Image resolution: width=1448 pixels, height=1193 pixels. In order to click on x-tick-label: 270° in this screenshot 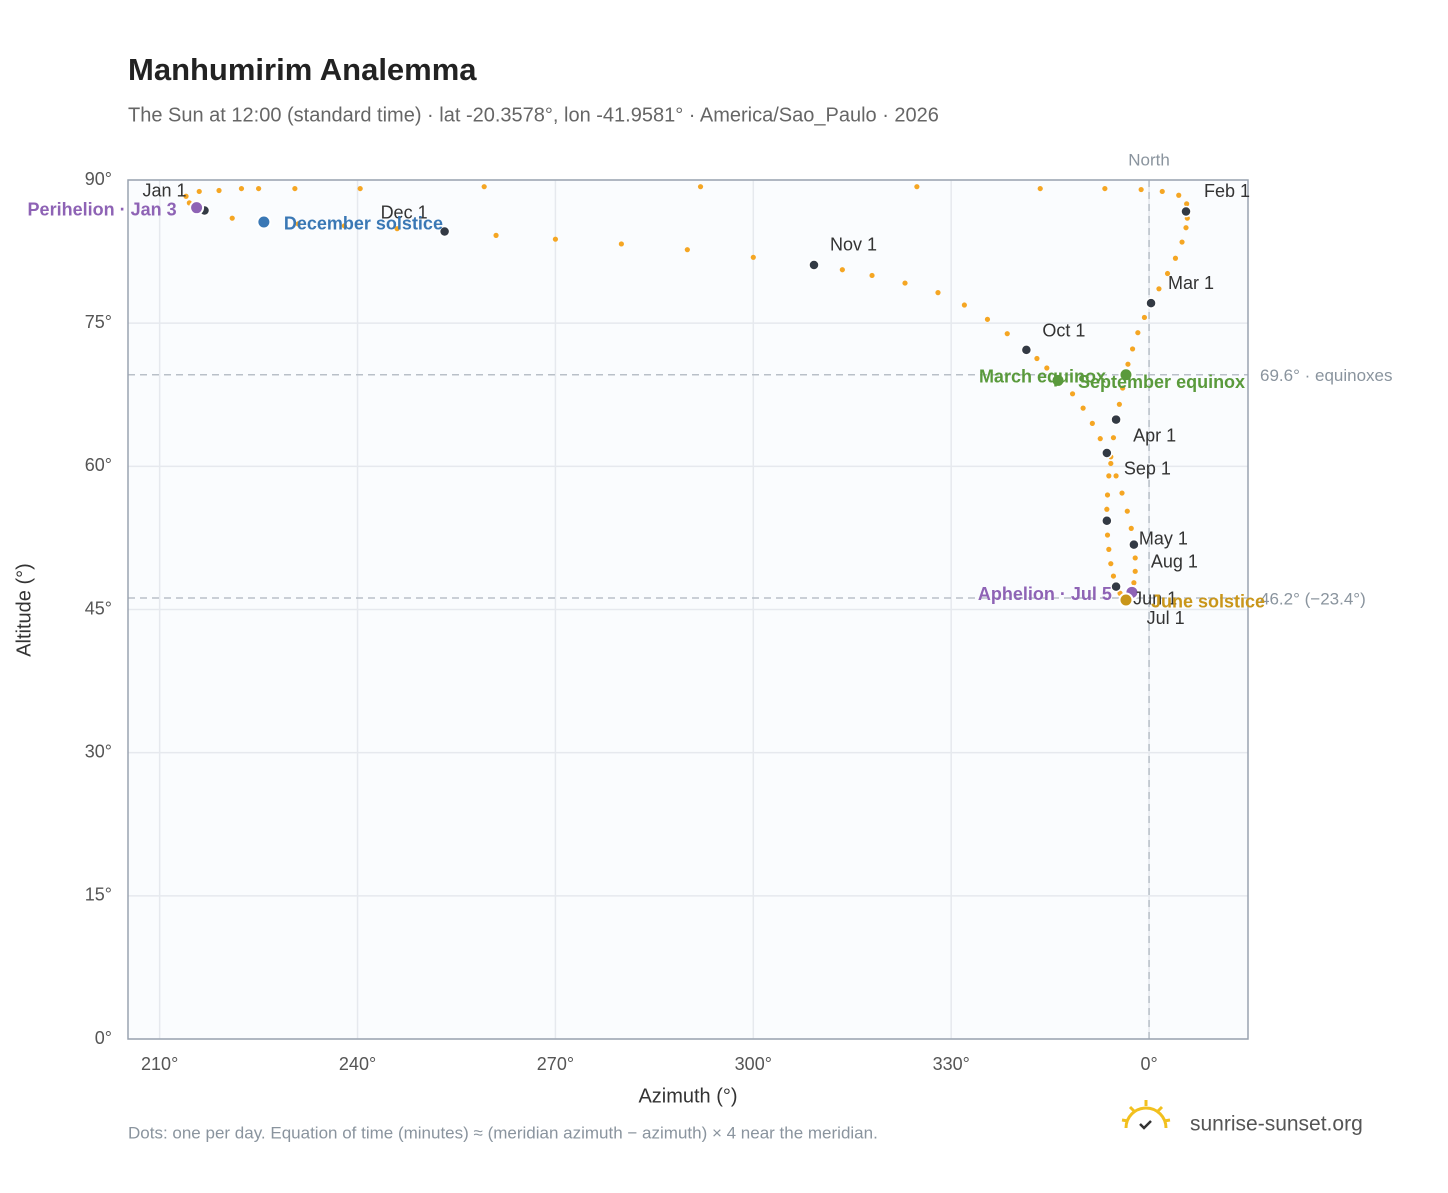, I will do `click(555, 1064)`.